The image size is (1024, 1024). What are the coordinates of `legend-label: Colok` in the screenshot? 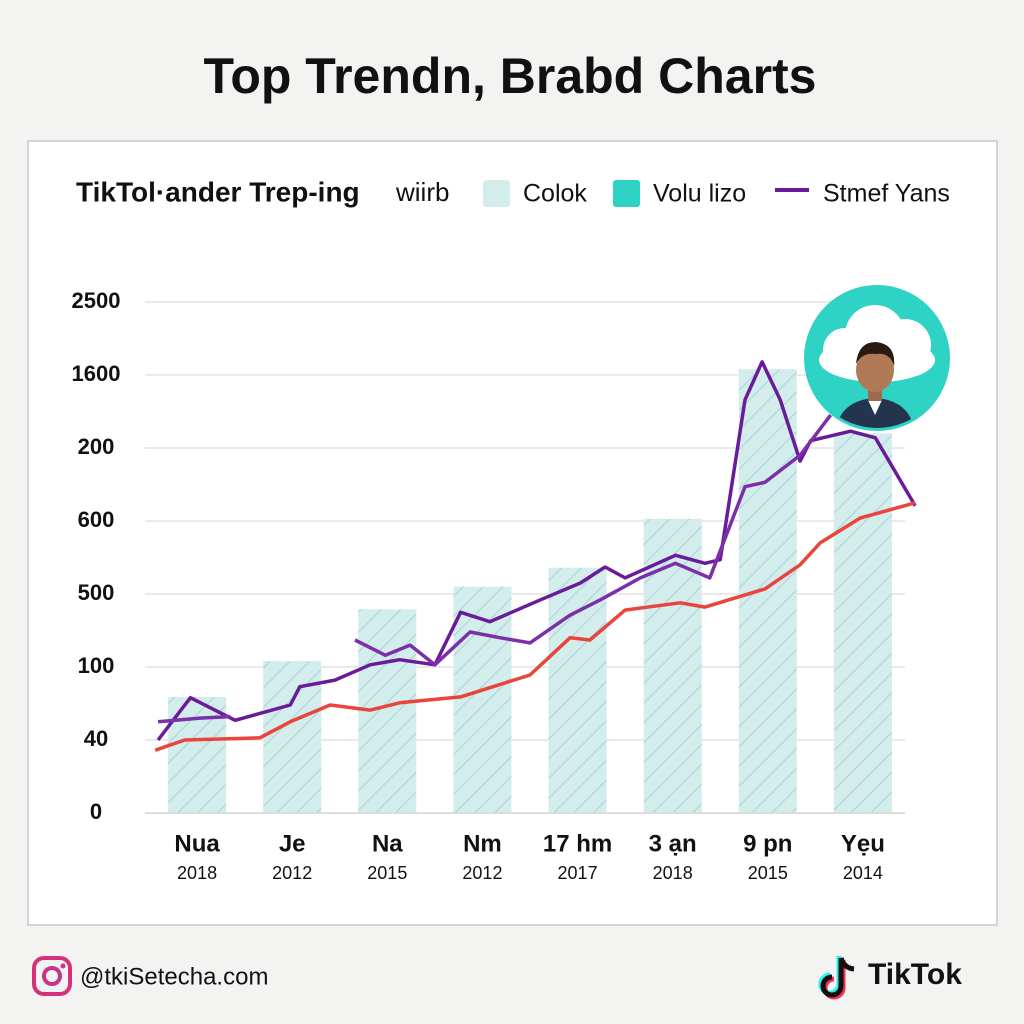 It's located at (555, 194).